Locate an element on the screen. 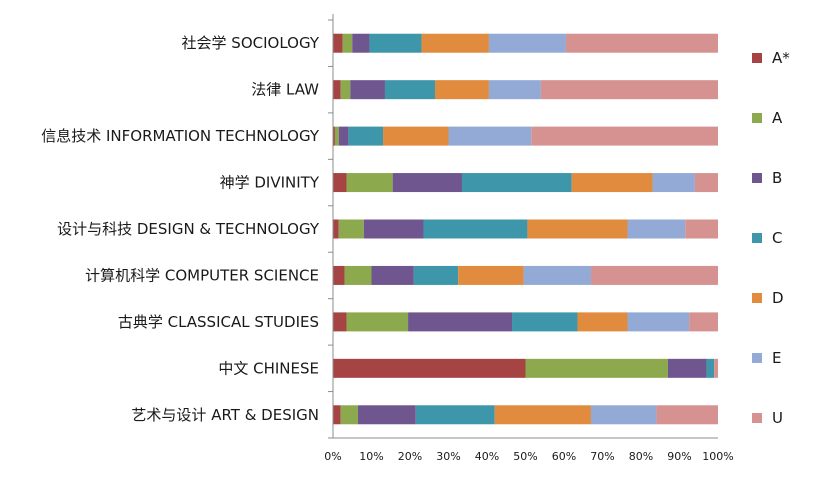 The image size is (815, 477). legend-label: D is located at coordinates (778, 298).